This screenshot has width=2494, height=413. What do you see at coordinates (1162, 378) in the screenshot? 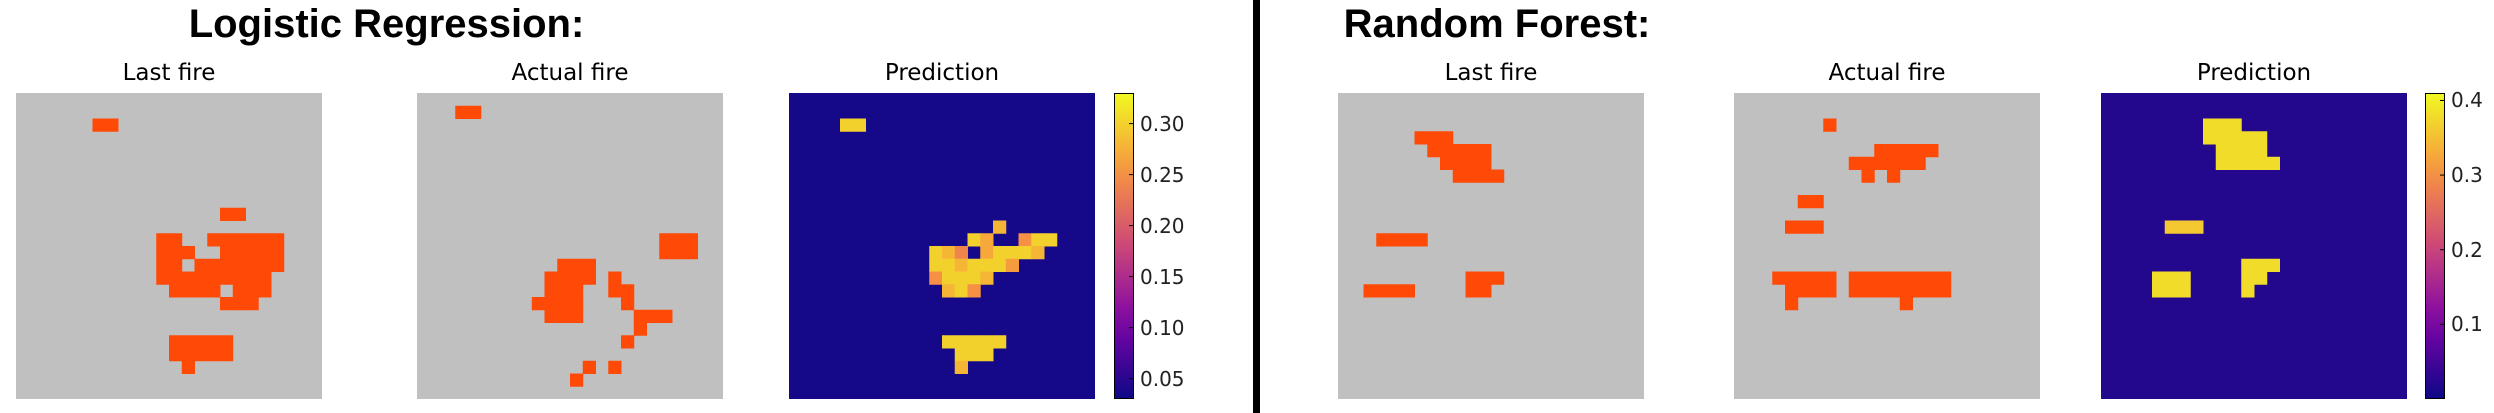
I see `colorbar-tick-label: 0.05` at bounding box center [1162, 378].